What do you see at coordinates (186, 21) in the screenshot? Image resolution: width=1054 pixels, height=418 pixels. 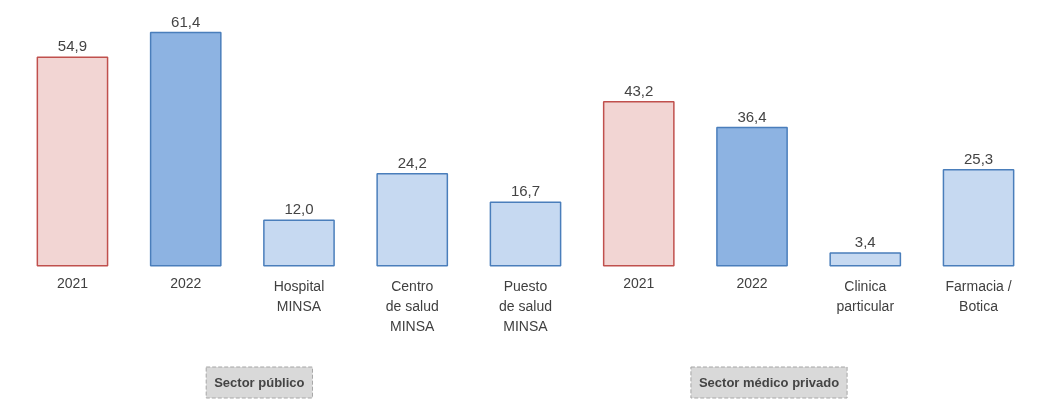 I see `data-label: 61,4` at bounding box center [186, 21].